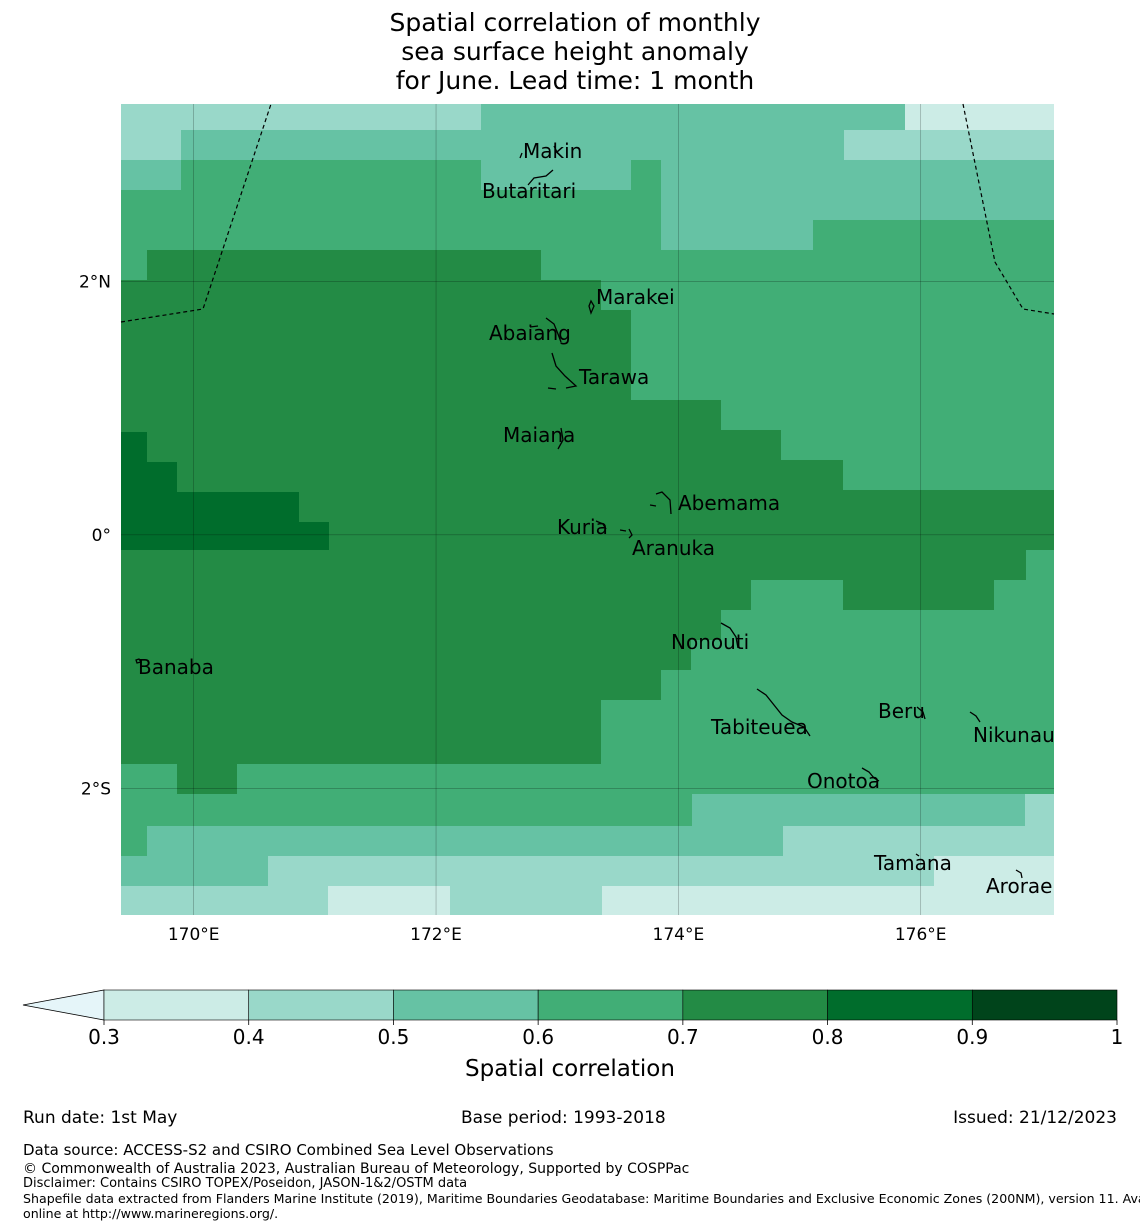  I want to click on place-label: Makin, so click(552, 151).